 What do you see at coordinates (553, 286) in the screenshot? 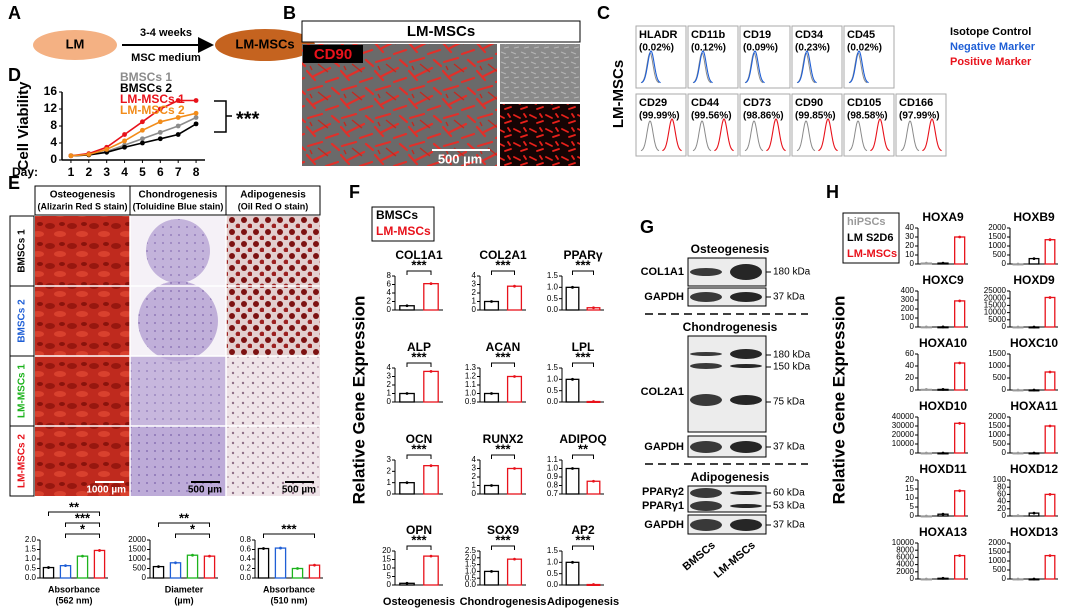
I see `y-tick-label: 1.0` at bounding box center [553, 286].